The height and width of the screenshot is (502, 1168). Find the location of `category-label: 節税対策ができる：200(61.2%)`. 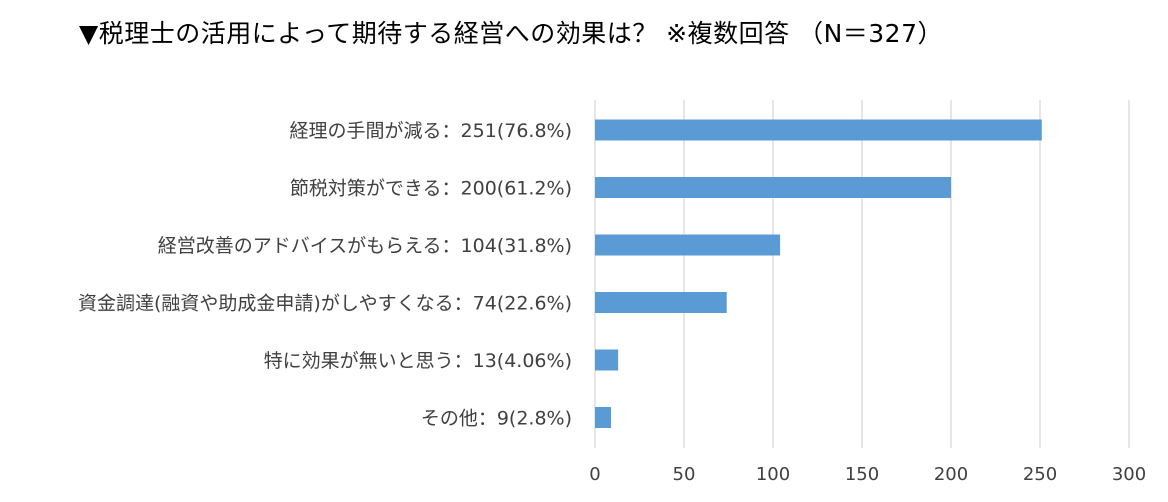

category-label: 節税対策ができる：200(61.2%) is located at coordinates (431, 189).